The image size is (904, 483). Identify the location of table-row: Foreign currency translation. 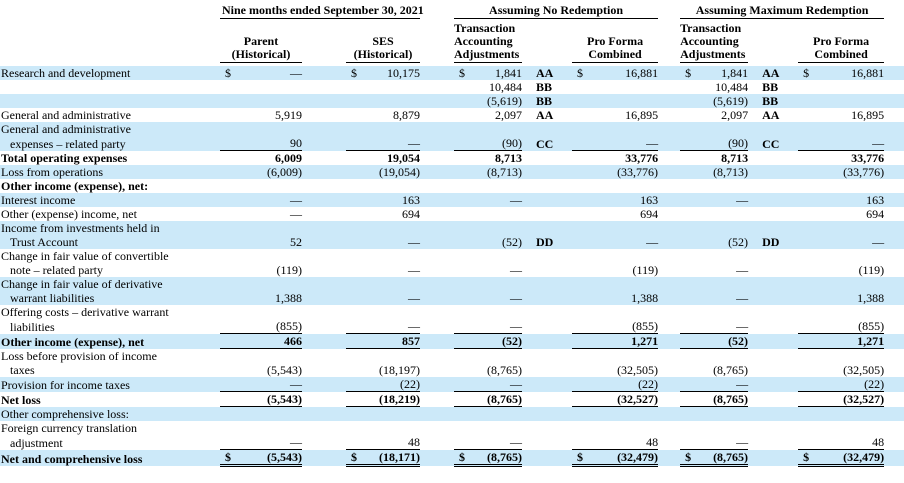
(452, 428).